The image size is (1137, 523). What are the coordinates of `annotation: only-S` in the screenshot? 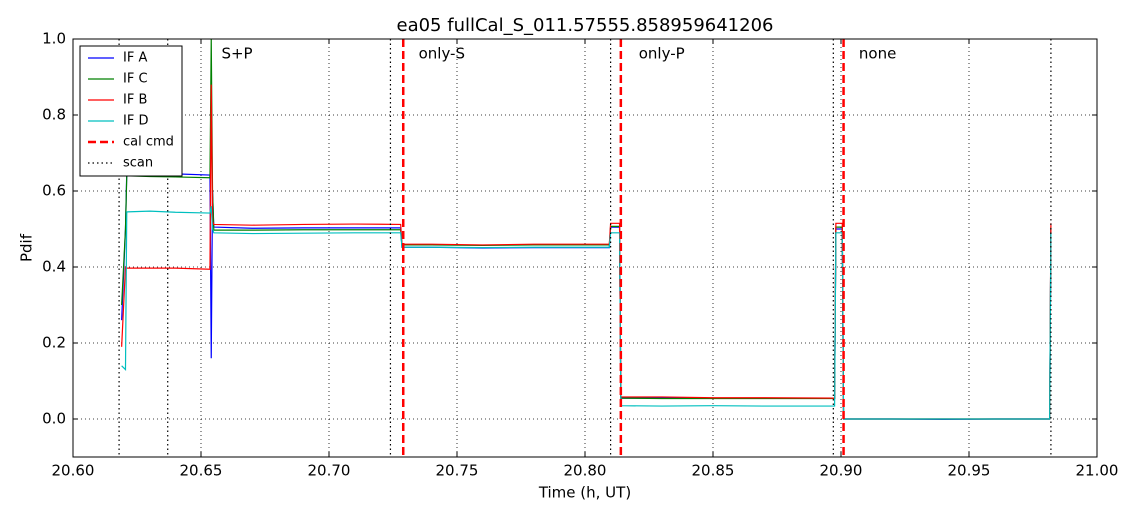 It's located at (442, 54).